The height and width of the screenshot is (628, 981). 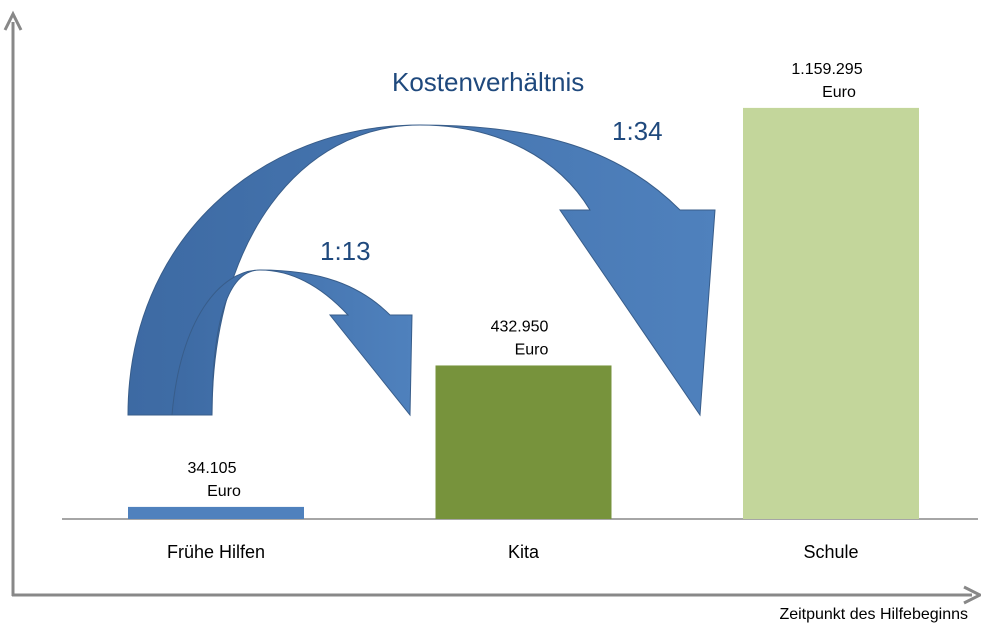 What do you see at coordinates (345, 251) in the screenshot?
I see `ratio-annotation: 1:13` at bounding box center [345, 251].